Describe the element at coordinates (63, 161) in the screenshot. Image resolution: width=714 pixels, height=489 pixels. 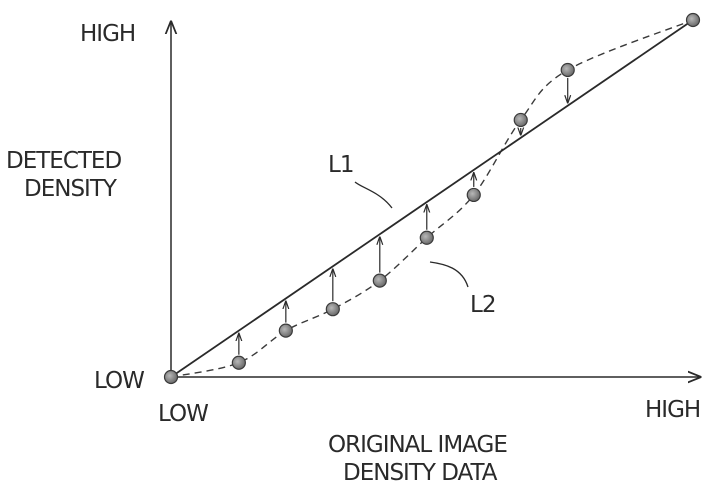
I see `y-axis-title-line1: DETECTED` at that location.